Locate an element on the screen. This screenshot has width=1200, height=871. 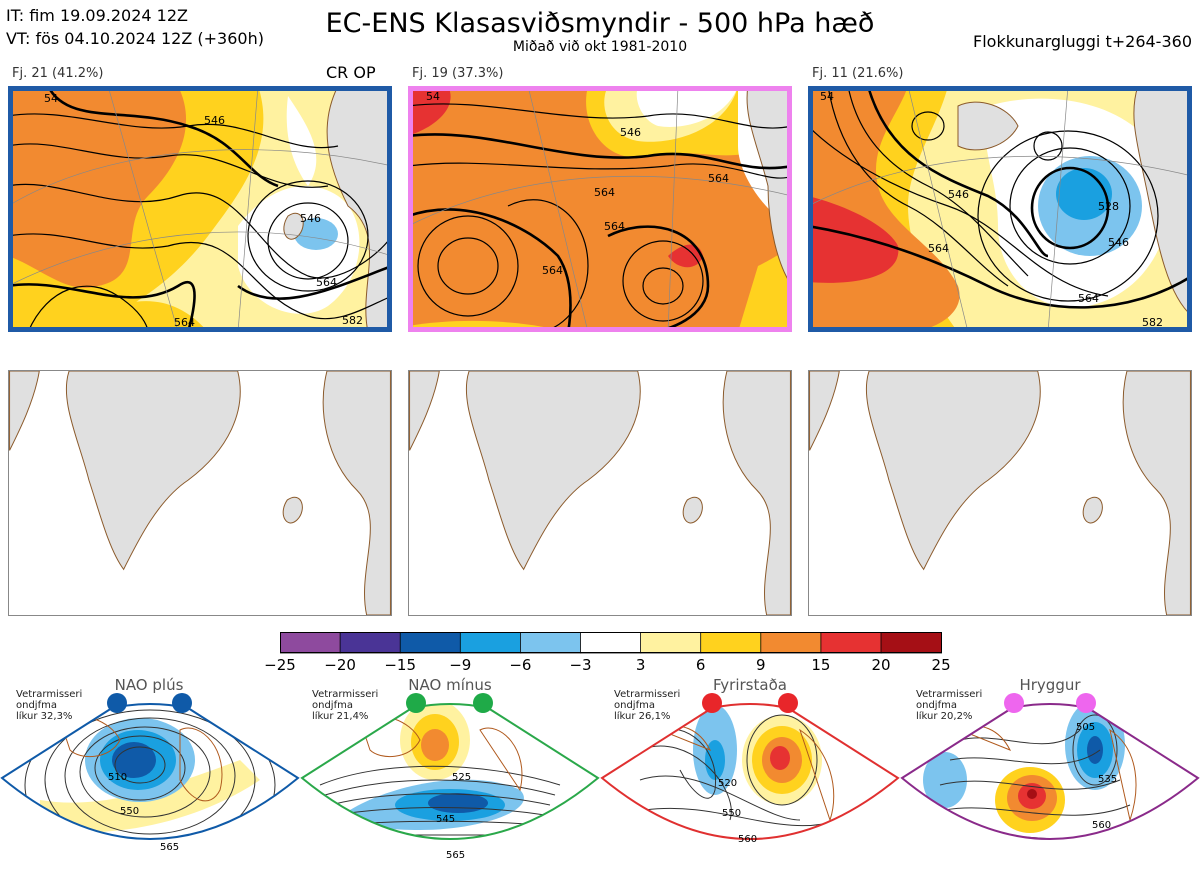
regime-2-title: NAO mínus is located at coordinates (450, 685).